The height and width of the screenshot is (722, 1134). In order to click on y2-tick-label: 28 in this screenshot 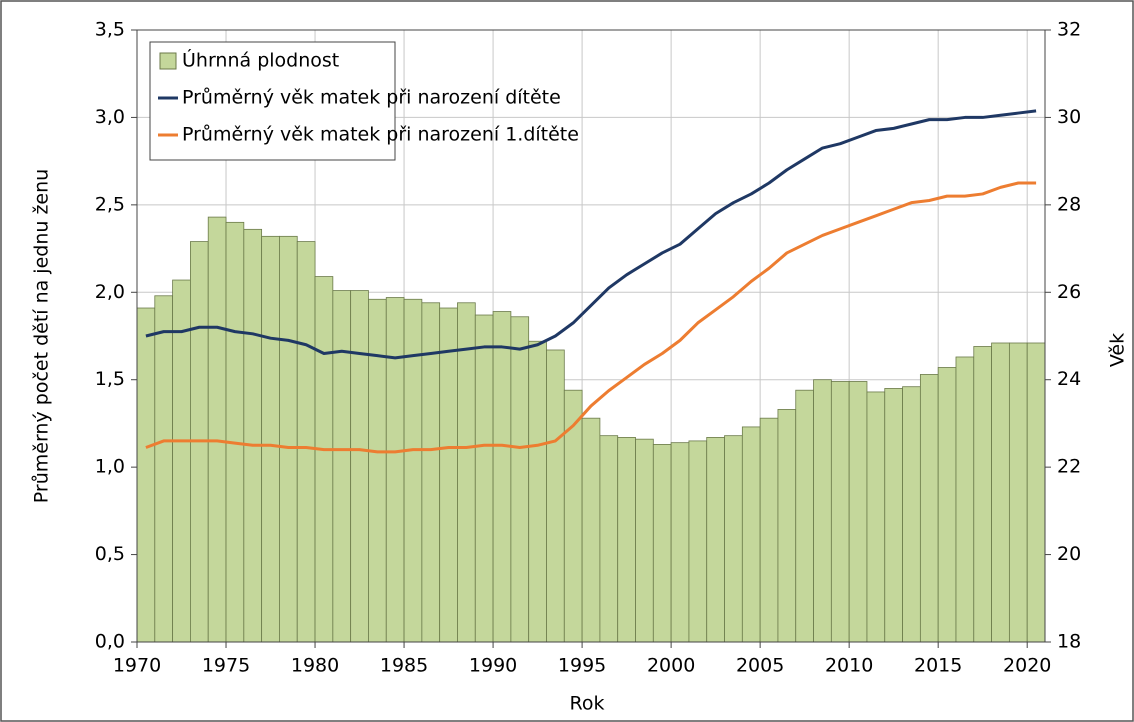, I will do `click(1069, 204)`.